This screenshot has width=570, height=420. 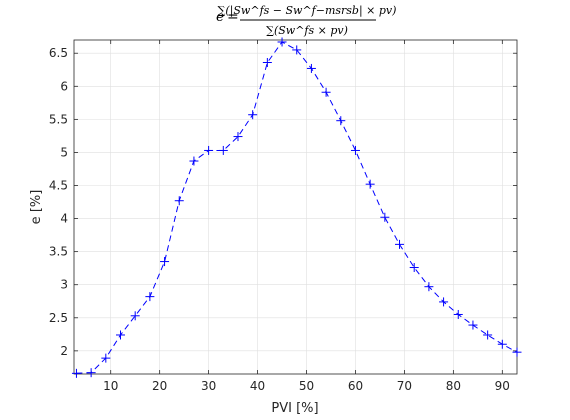 What do you see at coordinates (355, 386) in the screenshot?
I see `x-tick-label: 60` at bounding box center [355, 386].